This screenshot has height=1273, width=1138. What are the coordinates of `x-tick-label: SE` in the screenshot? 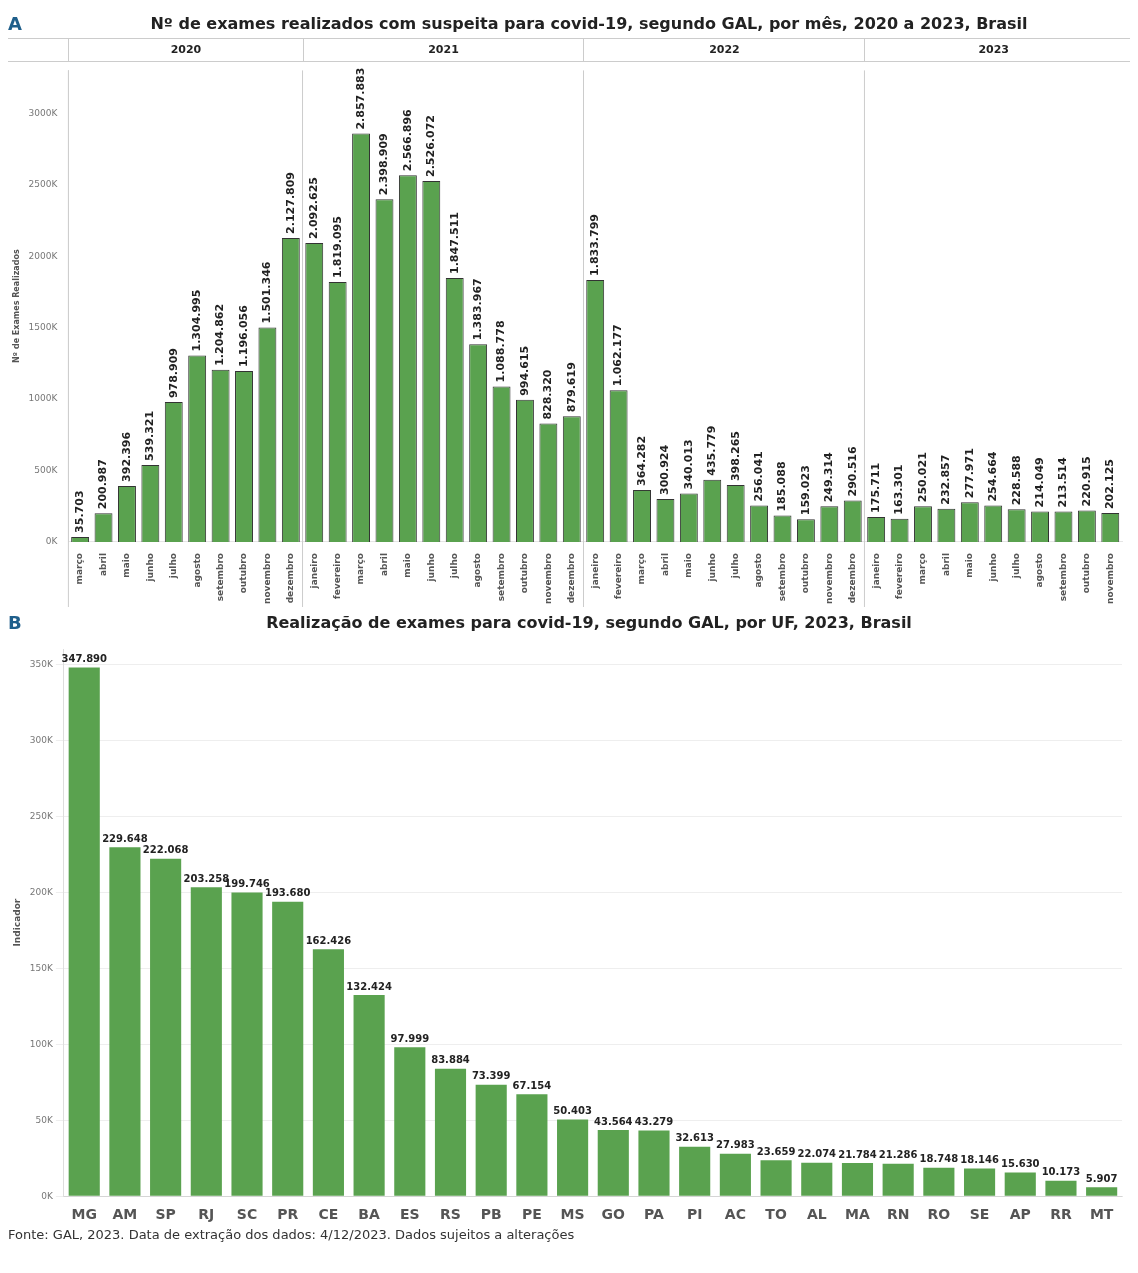 It's located at (979, 1214).